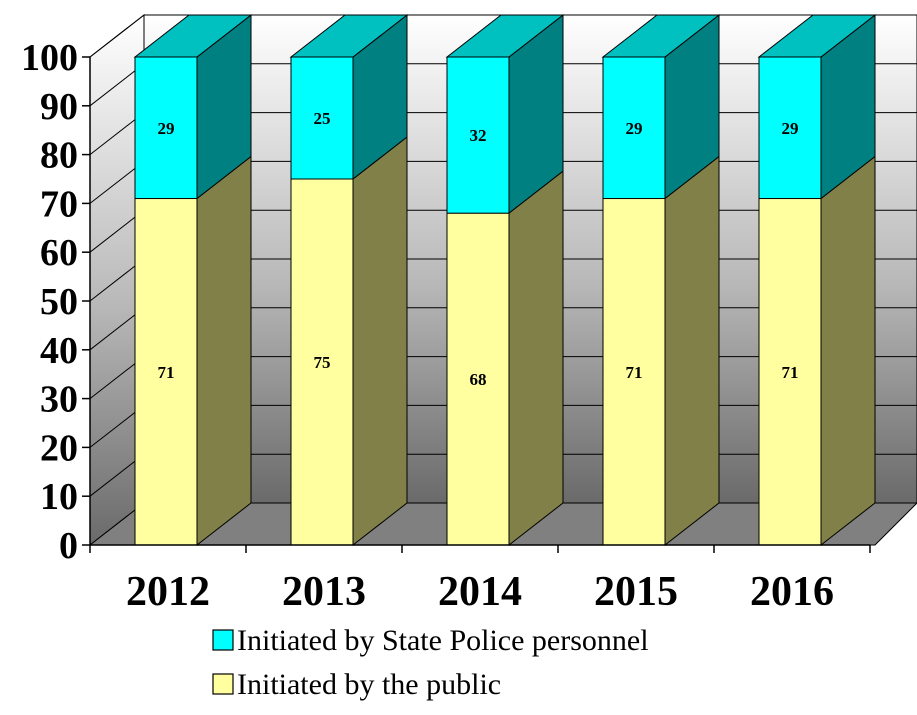  I want to click on data-label-police: 32, so click(478, 135).